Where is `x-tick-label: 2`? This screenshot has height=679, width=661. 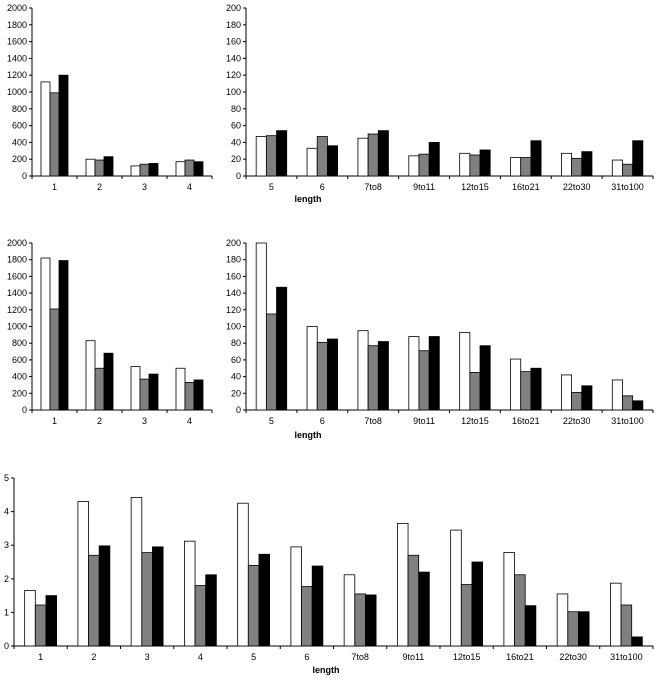
x-tick-label: 2 is located at coordinates (93, 657).